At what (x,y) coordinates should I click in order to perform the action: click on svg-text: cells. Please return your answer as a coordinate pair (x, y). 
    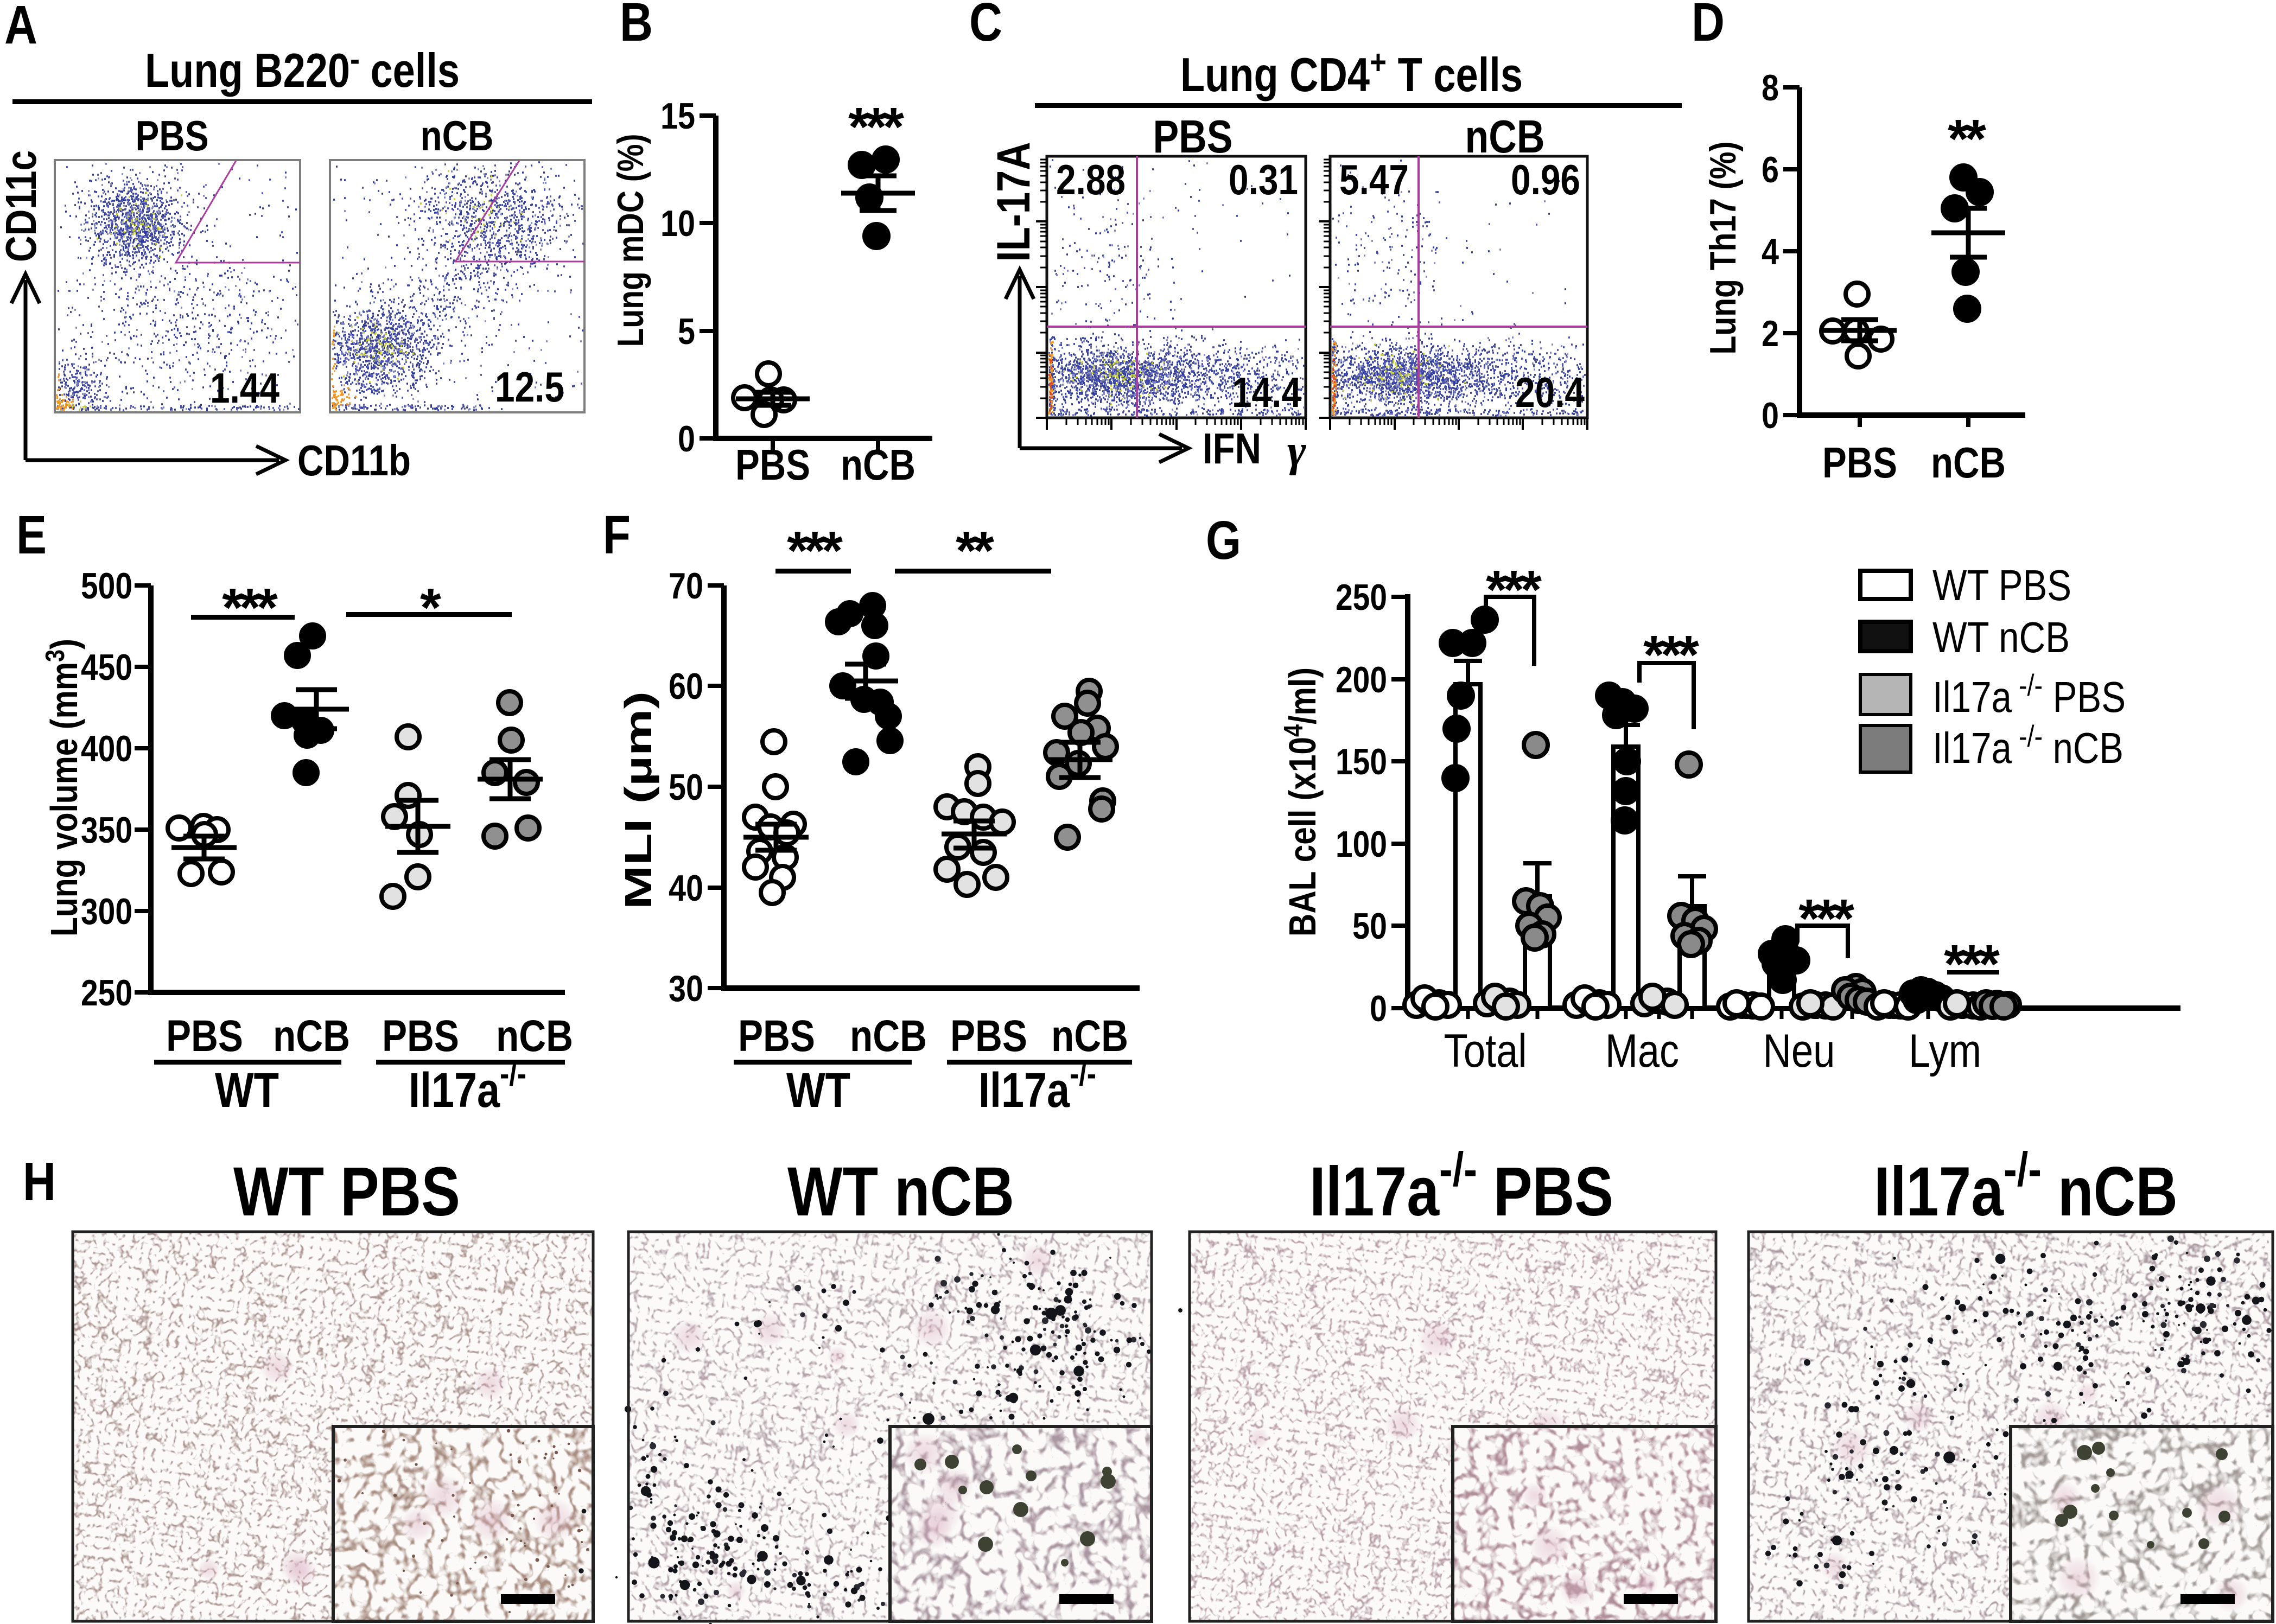
    Looking at the image, I should click on (409, 70).